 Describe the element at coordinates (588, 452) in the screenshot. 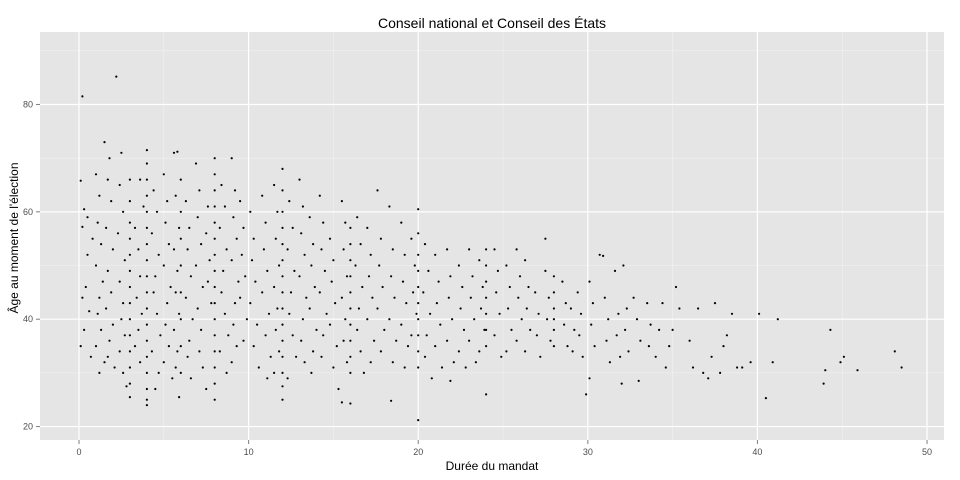

I see `x-tick-label: 30` at that location.